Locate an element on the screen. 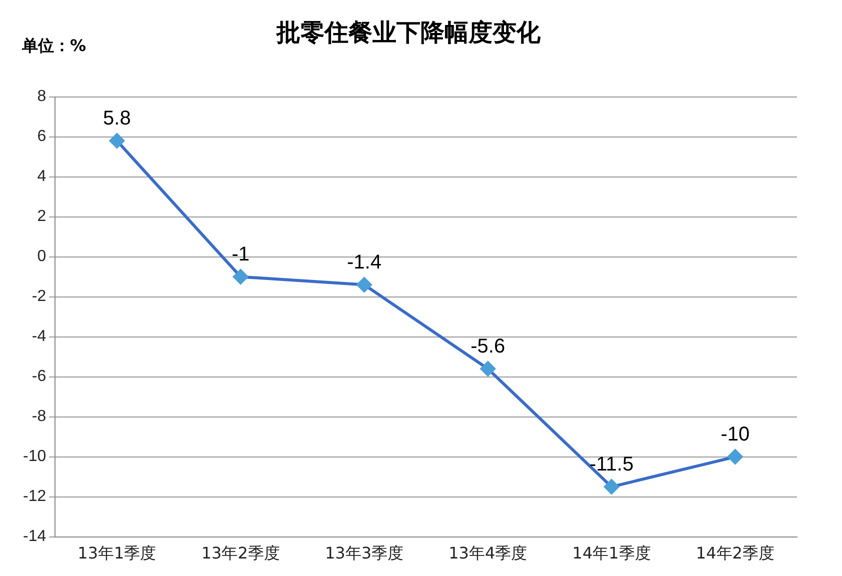  y-tick-label: 6 is located at coordinates (41, 137).